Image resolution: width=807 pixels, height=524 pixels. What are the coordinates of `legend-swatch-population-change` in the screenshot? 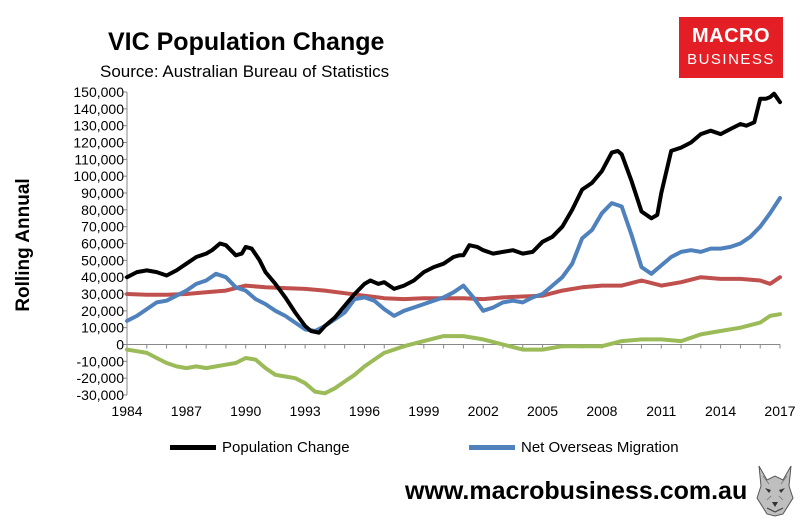 It's located at (193, 447).